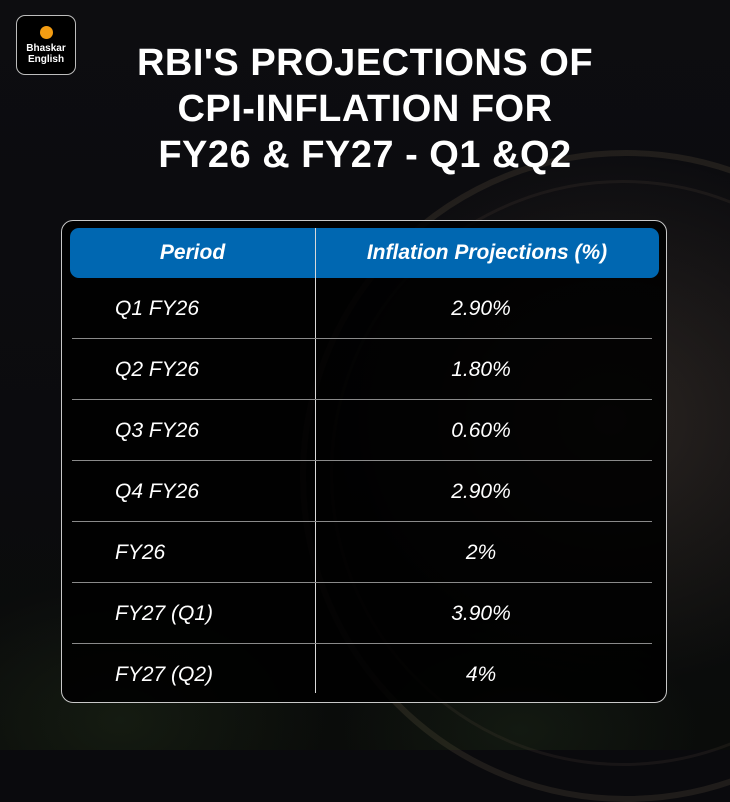 This screenshot has height=802, width=730. I want to click on value-cell: 3.90%, so click(481, 613).